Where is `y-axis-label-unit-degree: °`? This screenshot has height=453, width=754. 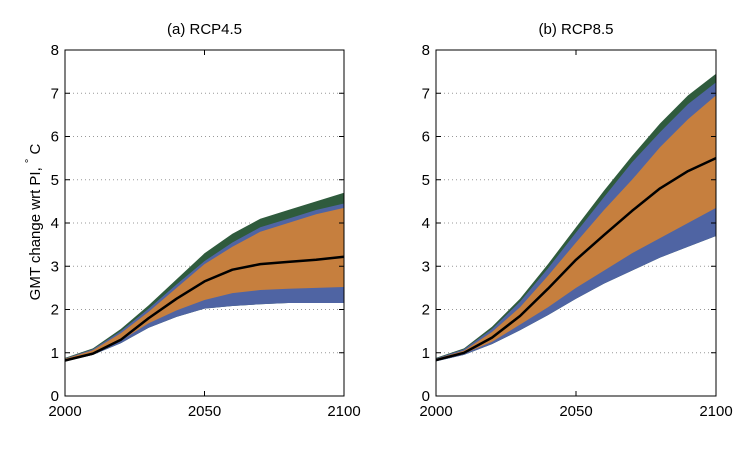 y-axis-label-unit-degree: ° is located at coordinates (30, 161).